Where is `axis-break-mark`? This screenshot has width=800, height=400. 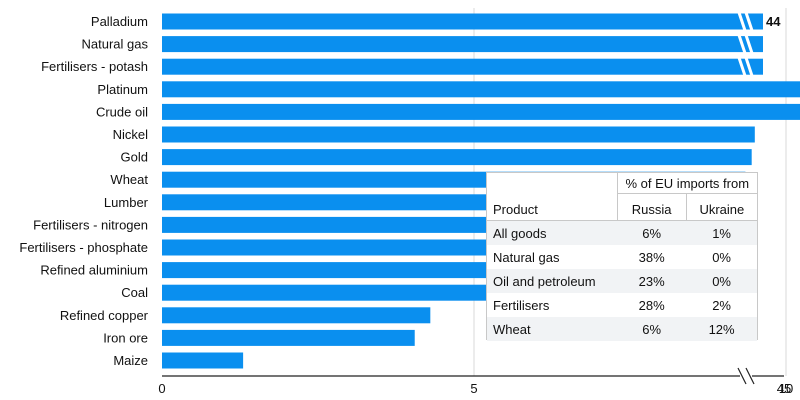
axis-break-mark is located at coordinates (746, 376).